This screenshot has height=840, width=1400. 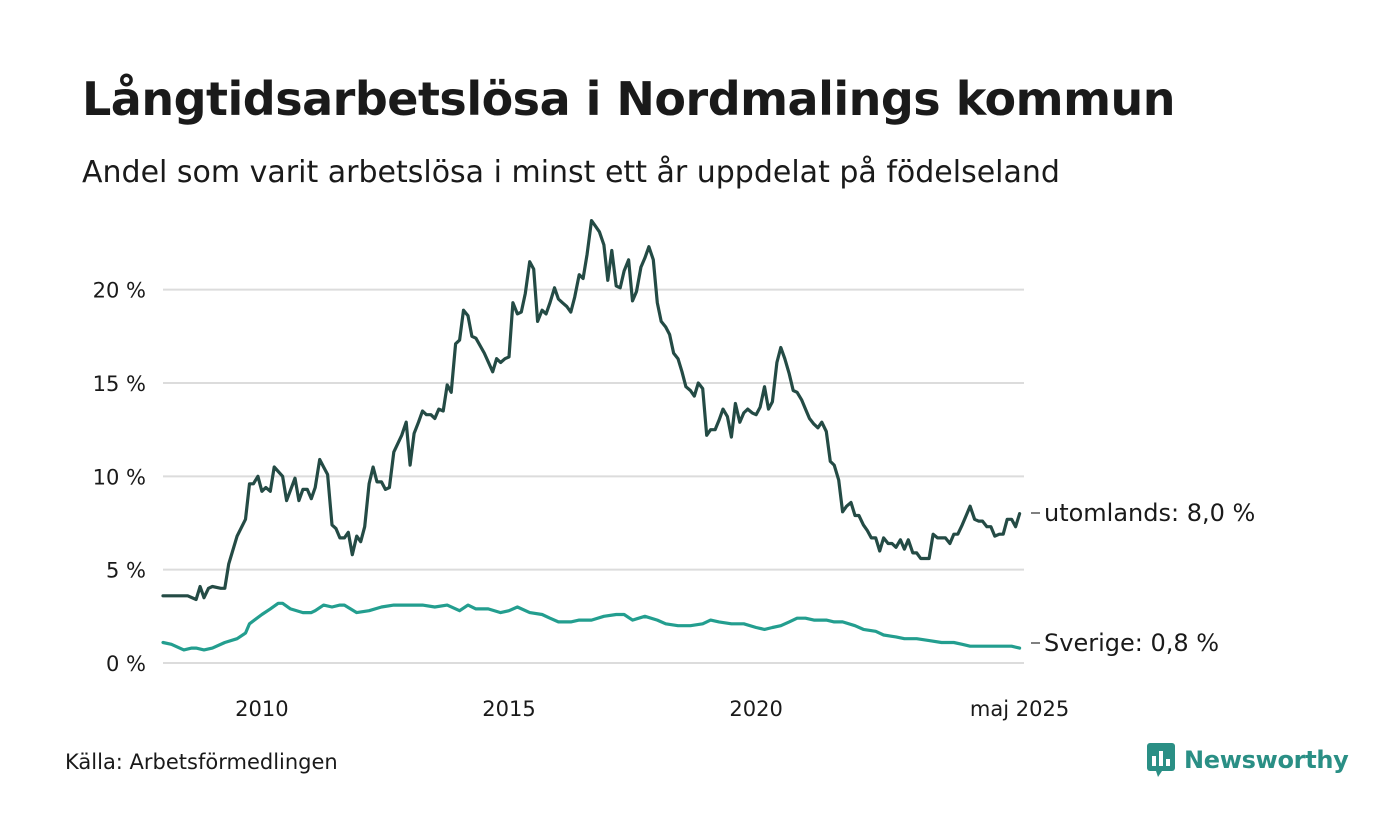 I want to click on chart-title: Långtidsarbetslösa i Nordmalings kommun, so click(x=629, y=99).